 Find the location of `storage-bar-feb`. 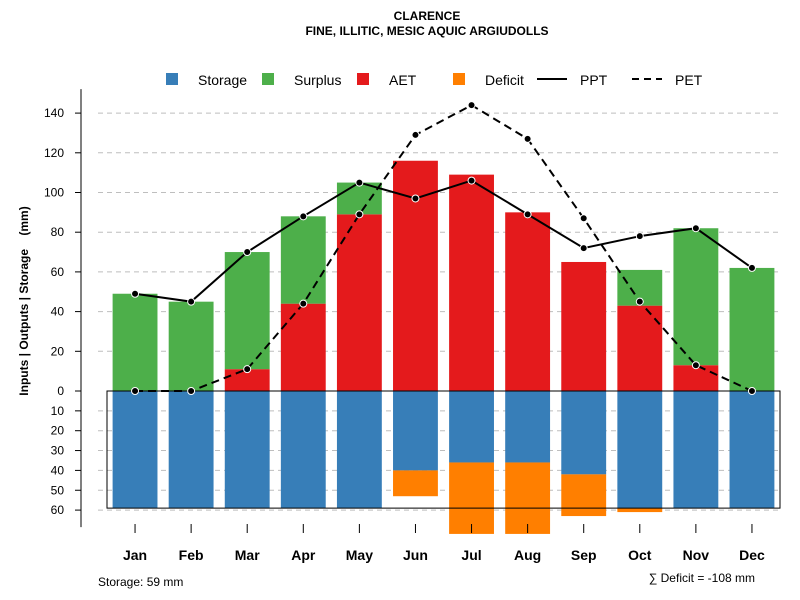

storage-bar-feb is located at coordinates (191, 450).